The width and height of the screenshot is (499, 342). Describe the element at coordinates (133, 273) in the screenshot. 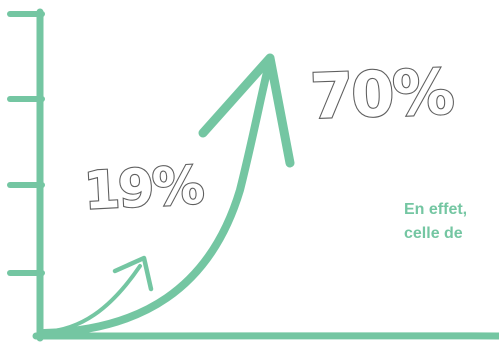

I see `growth-arrowhead-small` at that location.